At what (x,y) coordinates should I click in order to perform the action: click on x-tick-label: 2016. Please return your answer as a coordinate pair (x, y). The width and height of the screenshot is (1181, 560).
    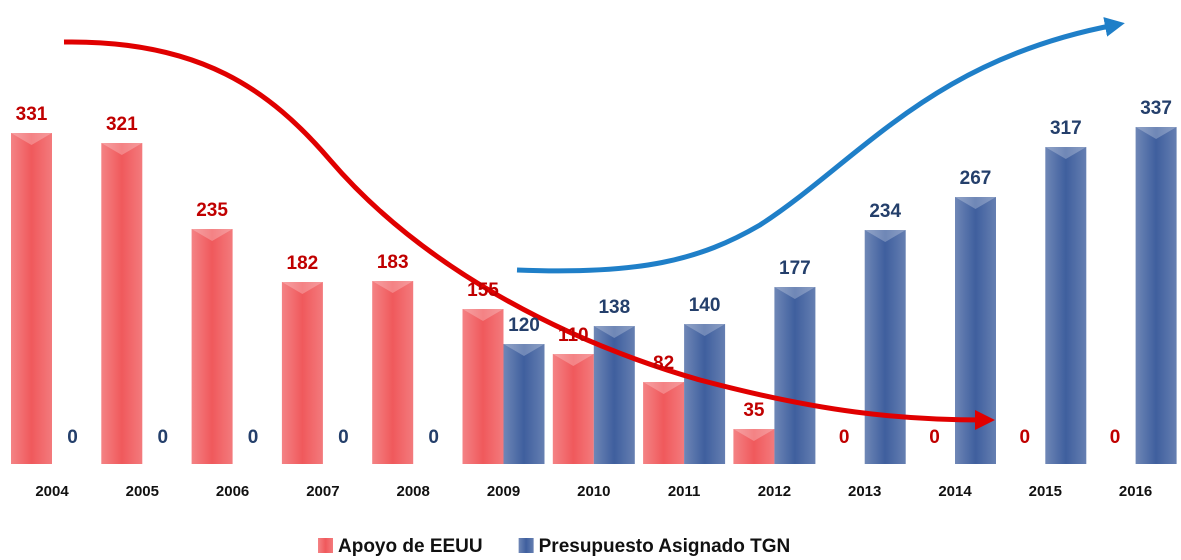
    Looking at the image, I should click on (1135, 491).